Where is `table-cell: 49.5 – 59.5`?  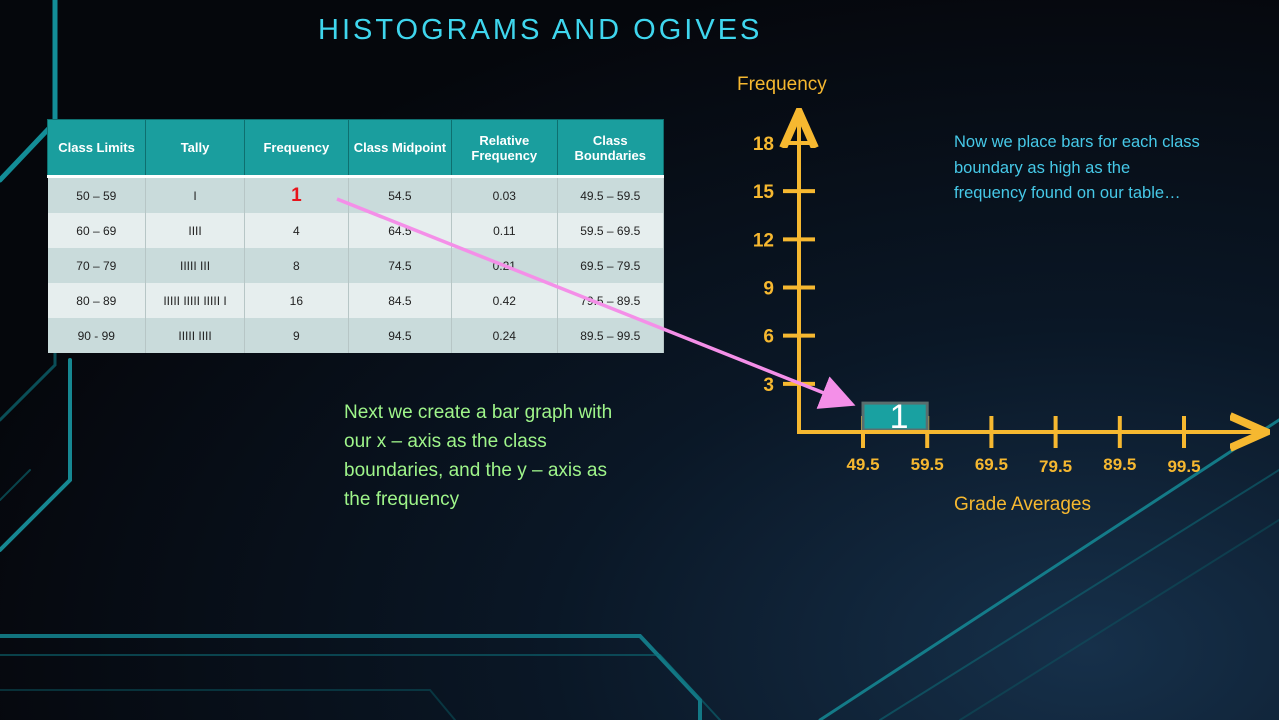 table-cell: 49.5 – 59.5 is located at coordinates (610, 194).